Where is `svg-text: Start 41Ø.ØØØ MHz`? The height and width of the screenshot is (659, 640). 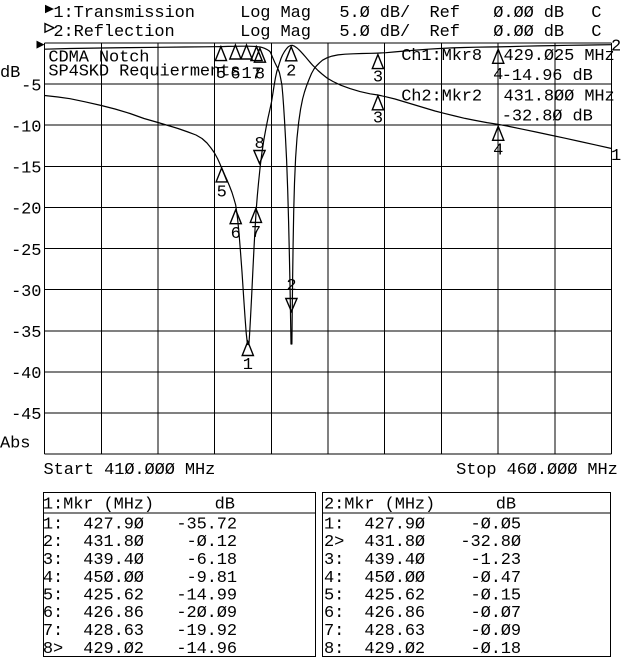 svg-text: Start 41Ø.ØØØ MHz is located at coordinates (130, 470).